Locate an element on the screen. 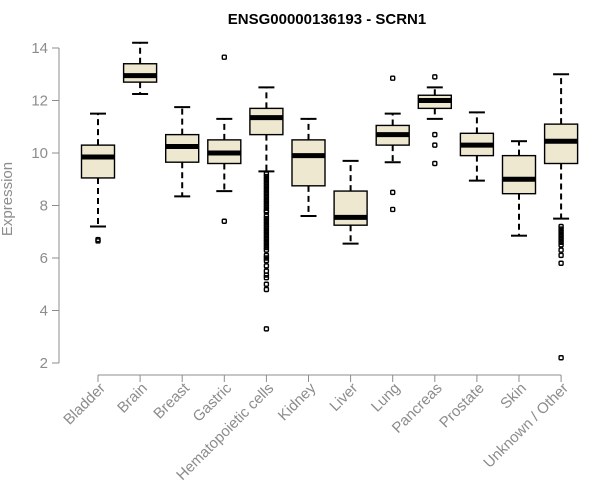 Image resolution: width=600 pixels, height=500 pixels. box-pancreas is located at coordinates (434, 120).